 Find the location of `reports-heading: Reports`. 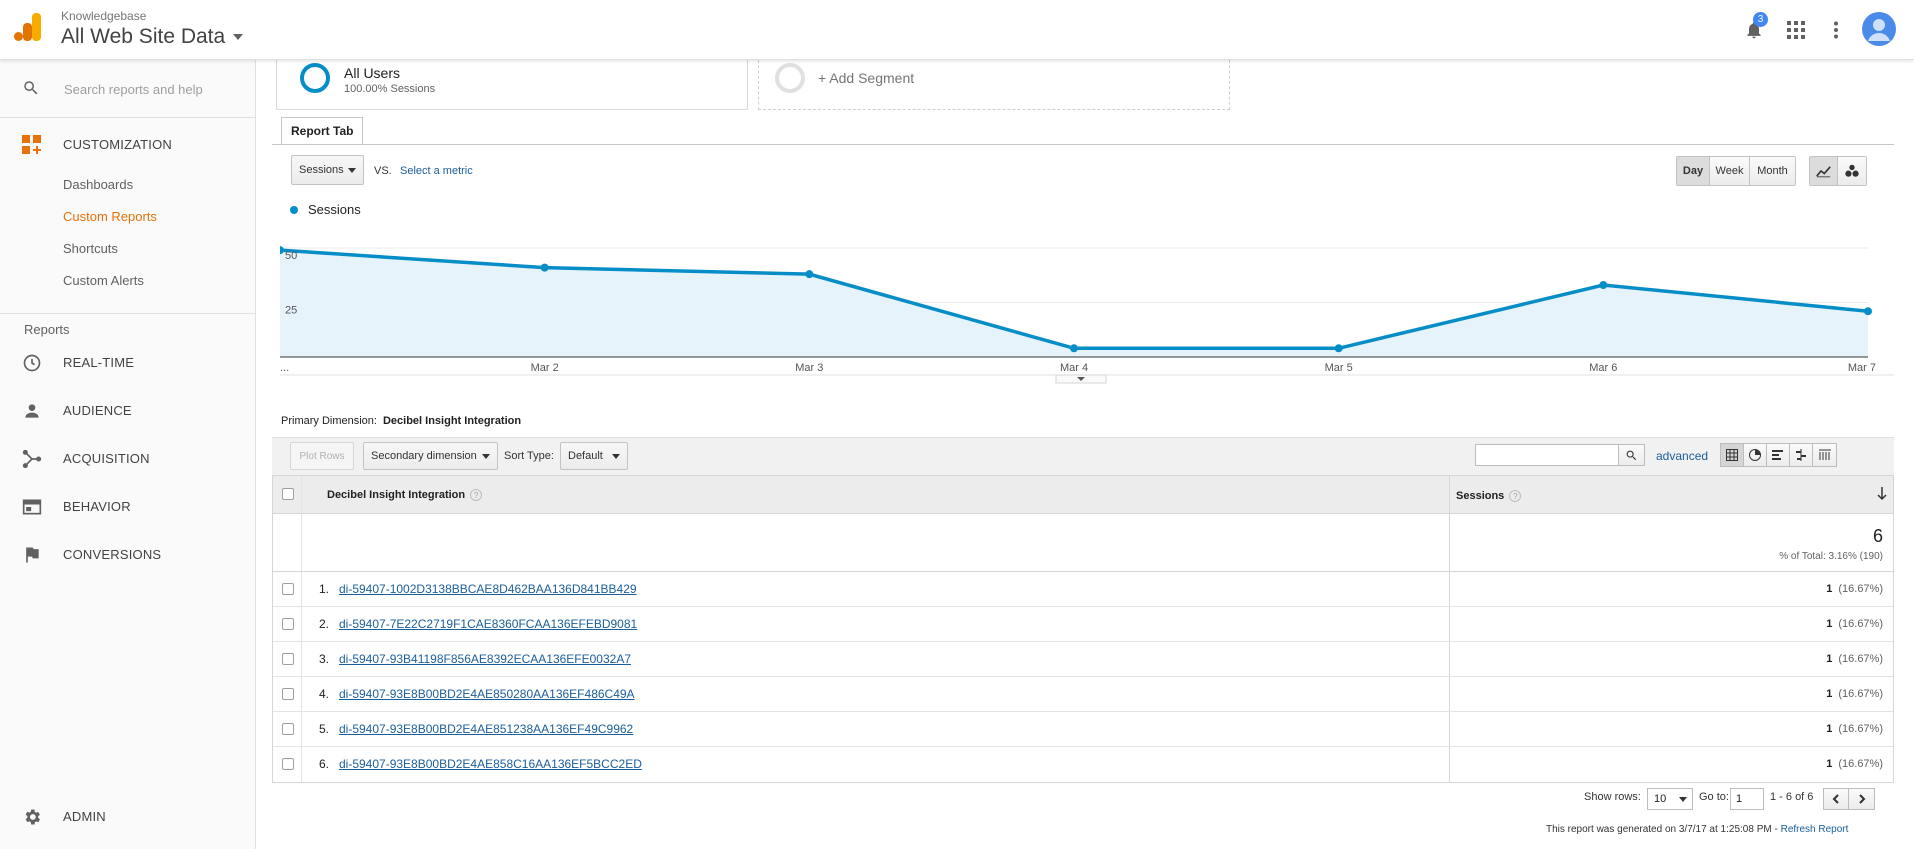

reports-heading: Reports is located at coordinates (47, 329).